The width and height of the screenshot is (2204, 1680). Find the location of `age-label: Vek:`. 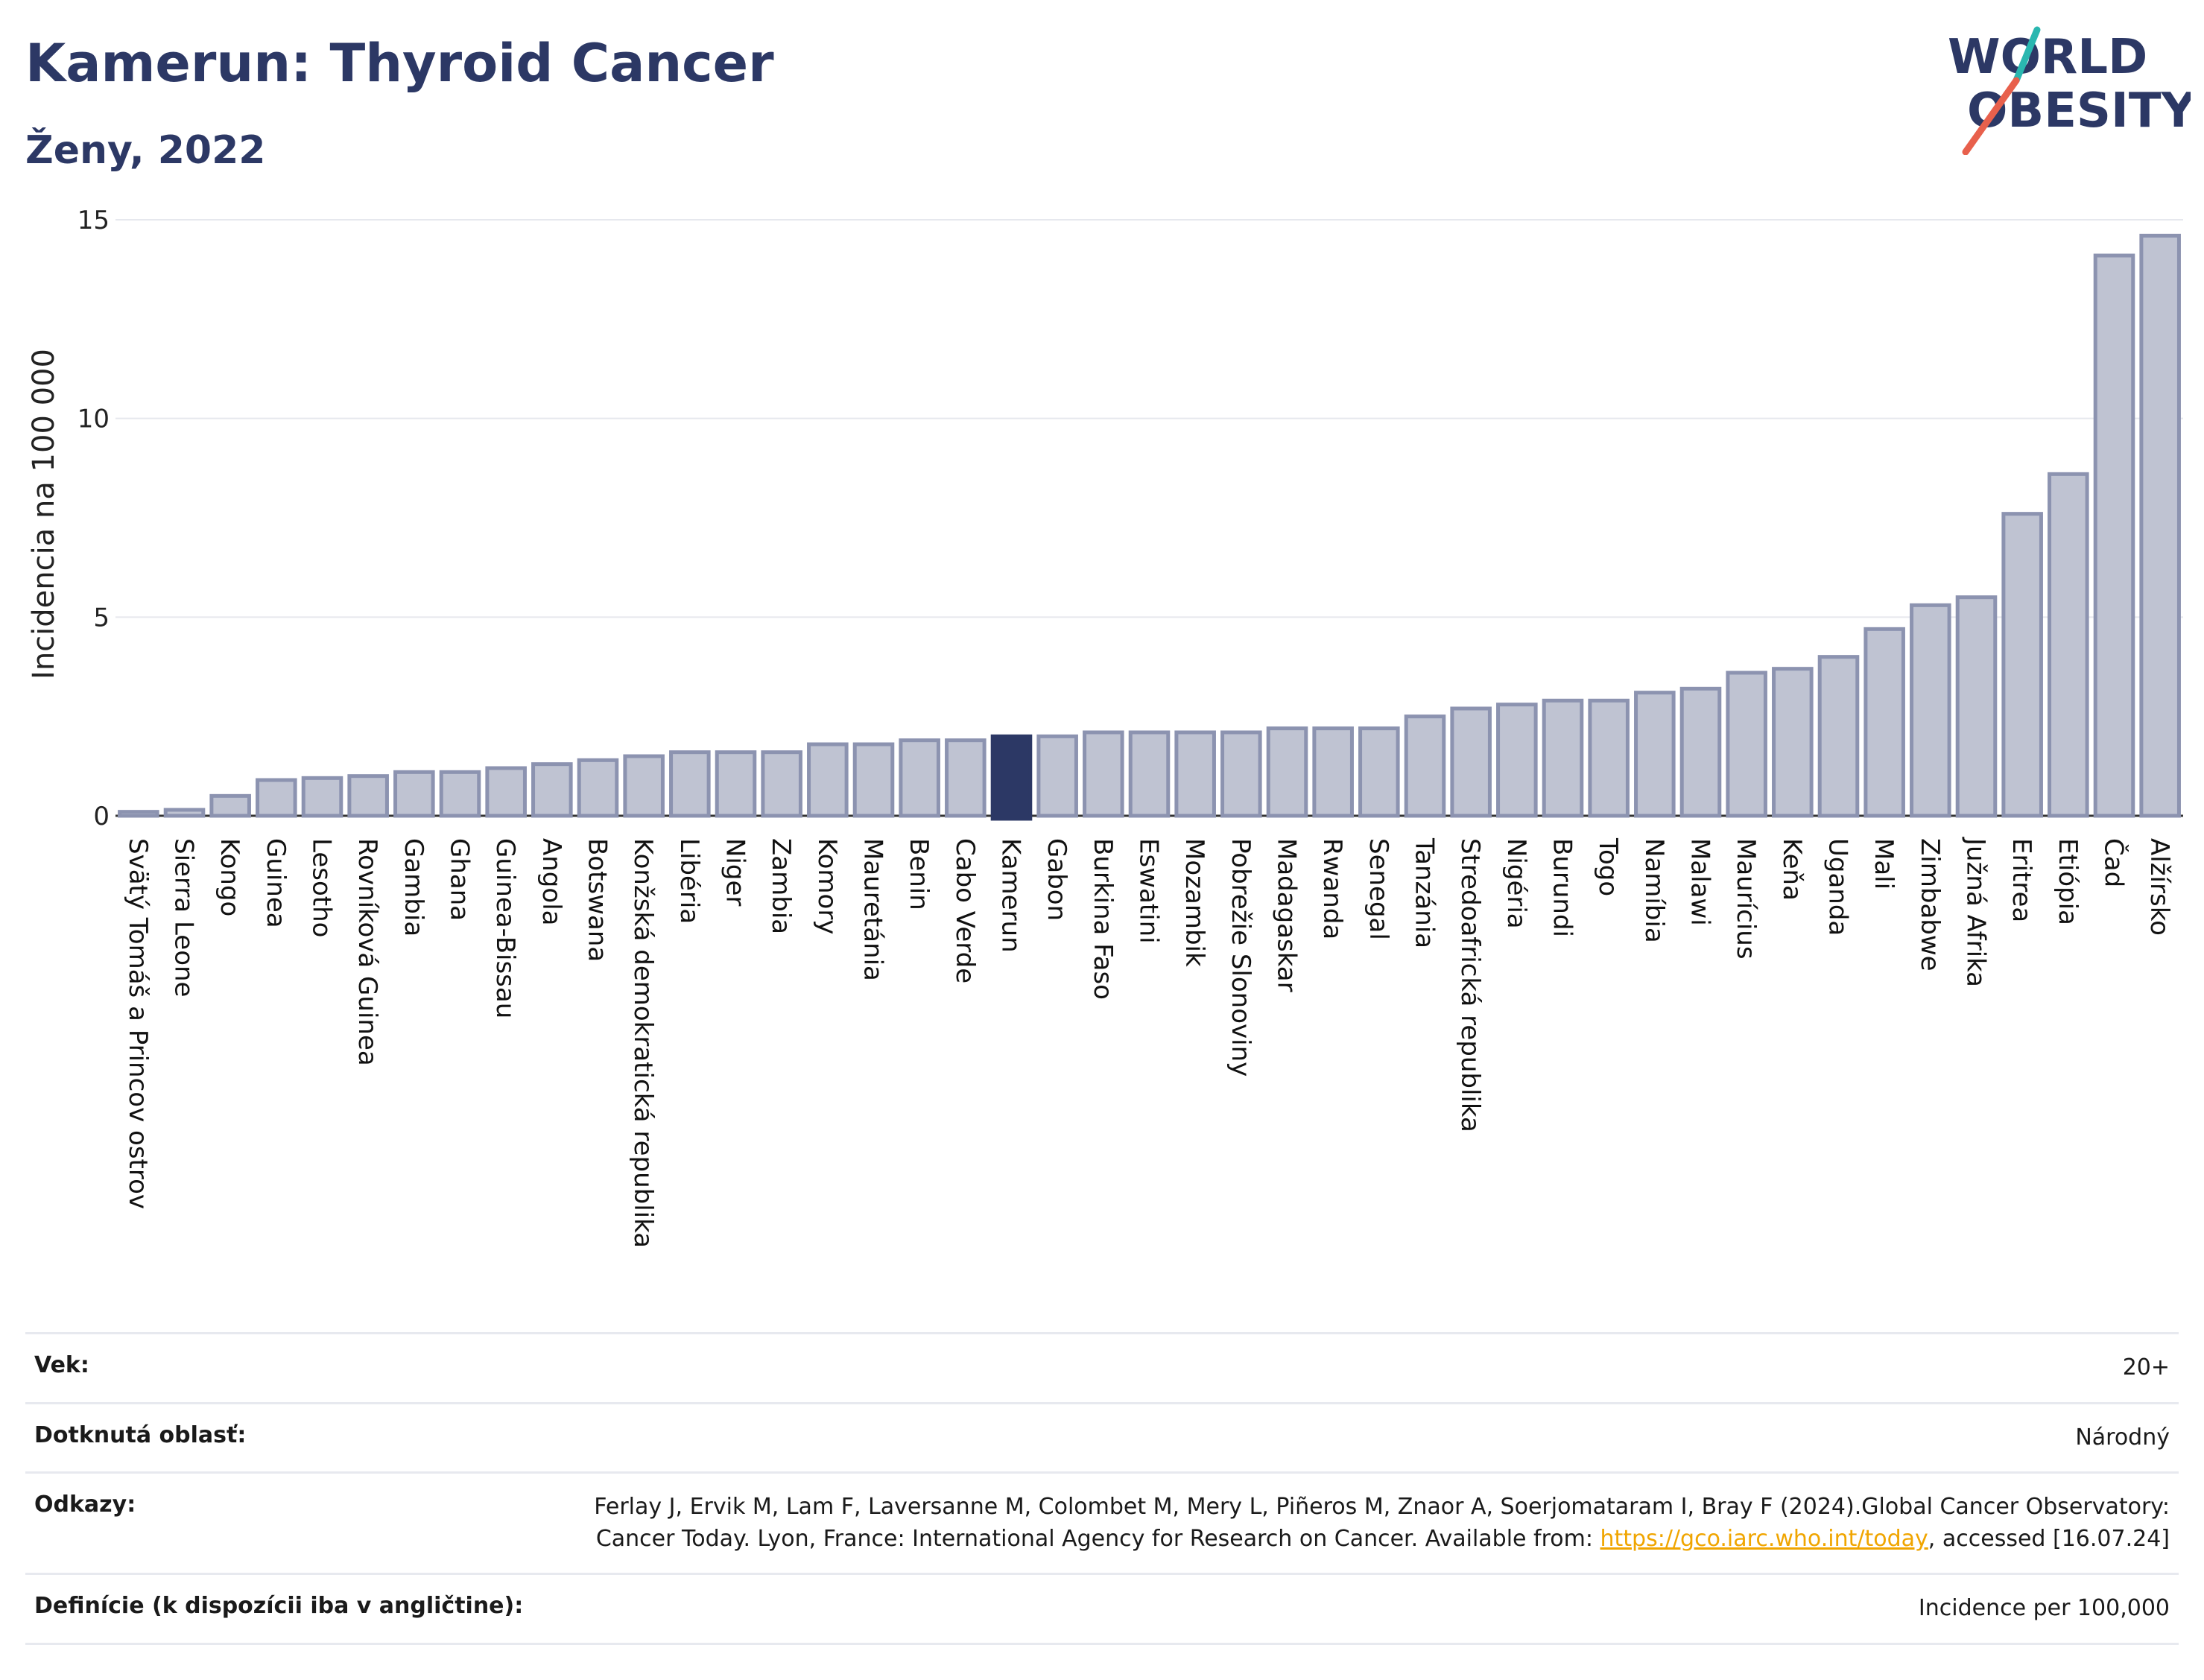

age-label: Vek: is located at coordinates (61, 1365).